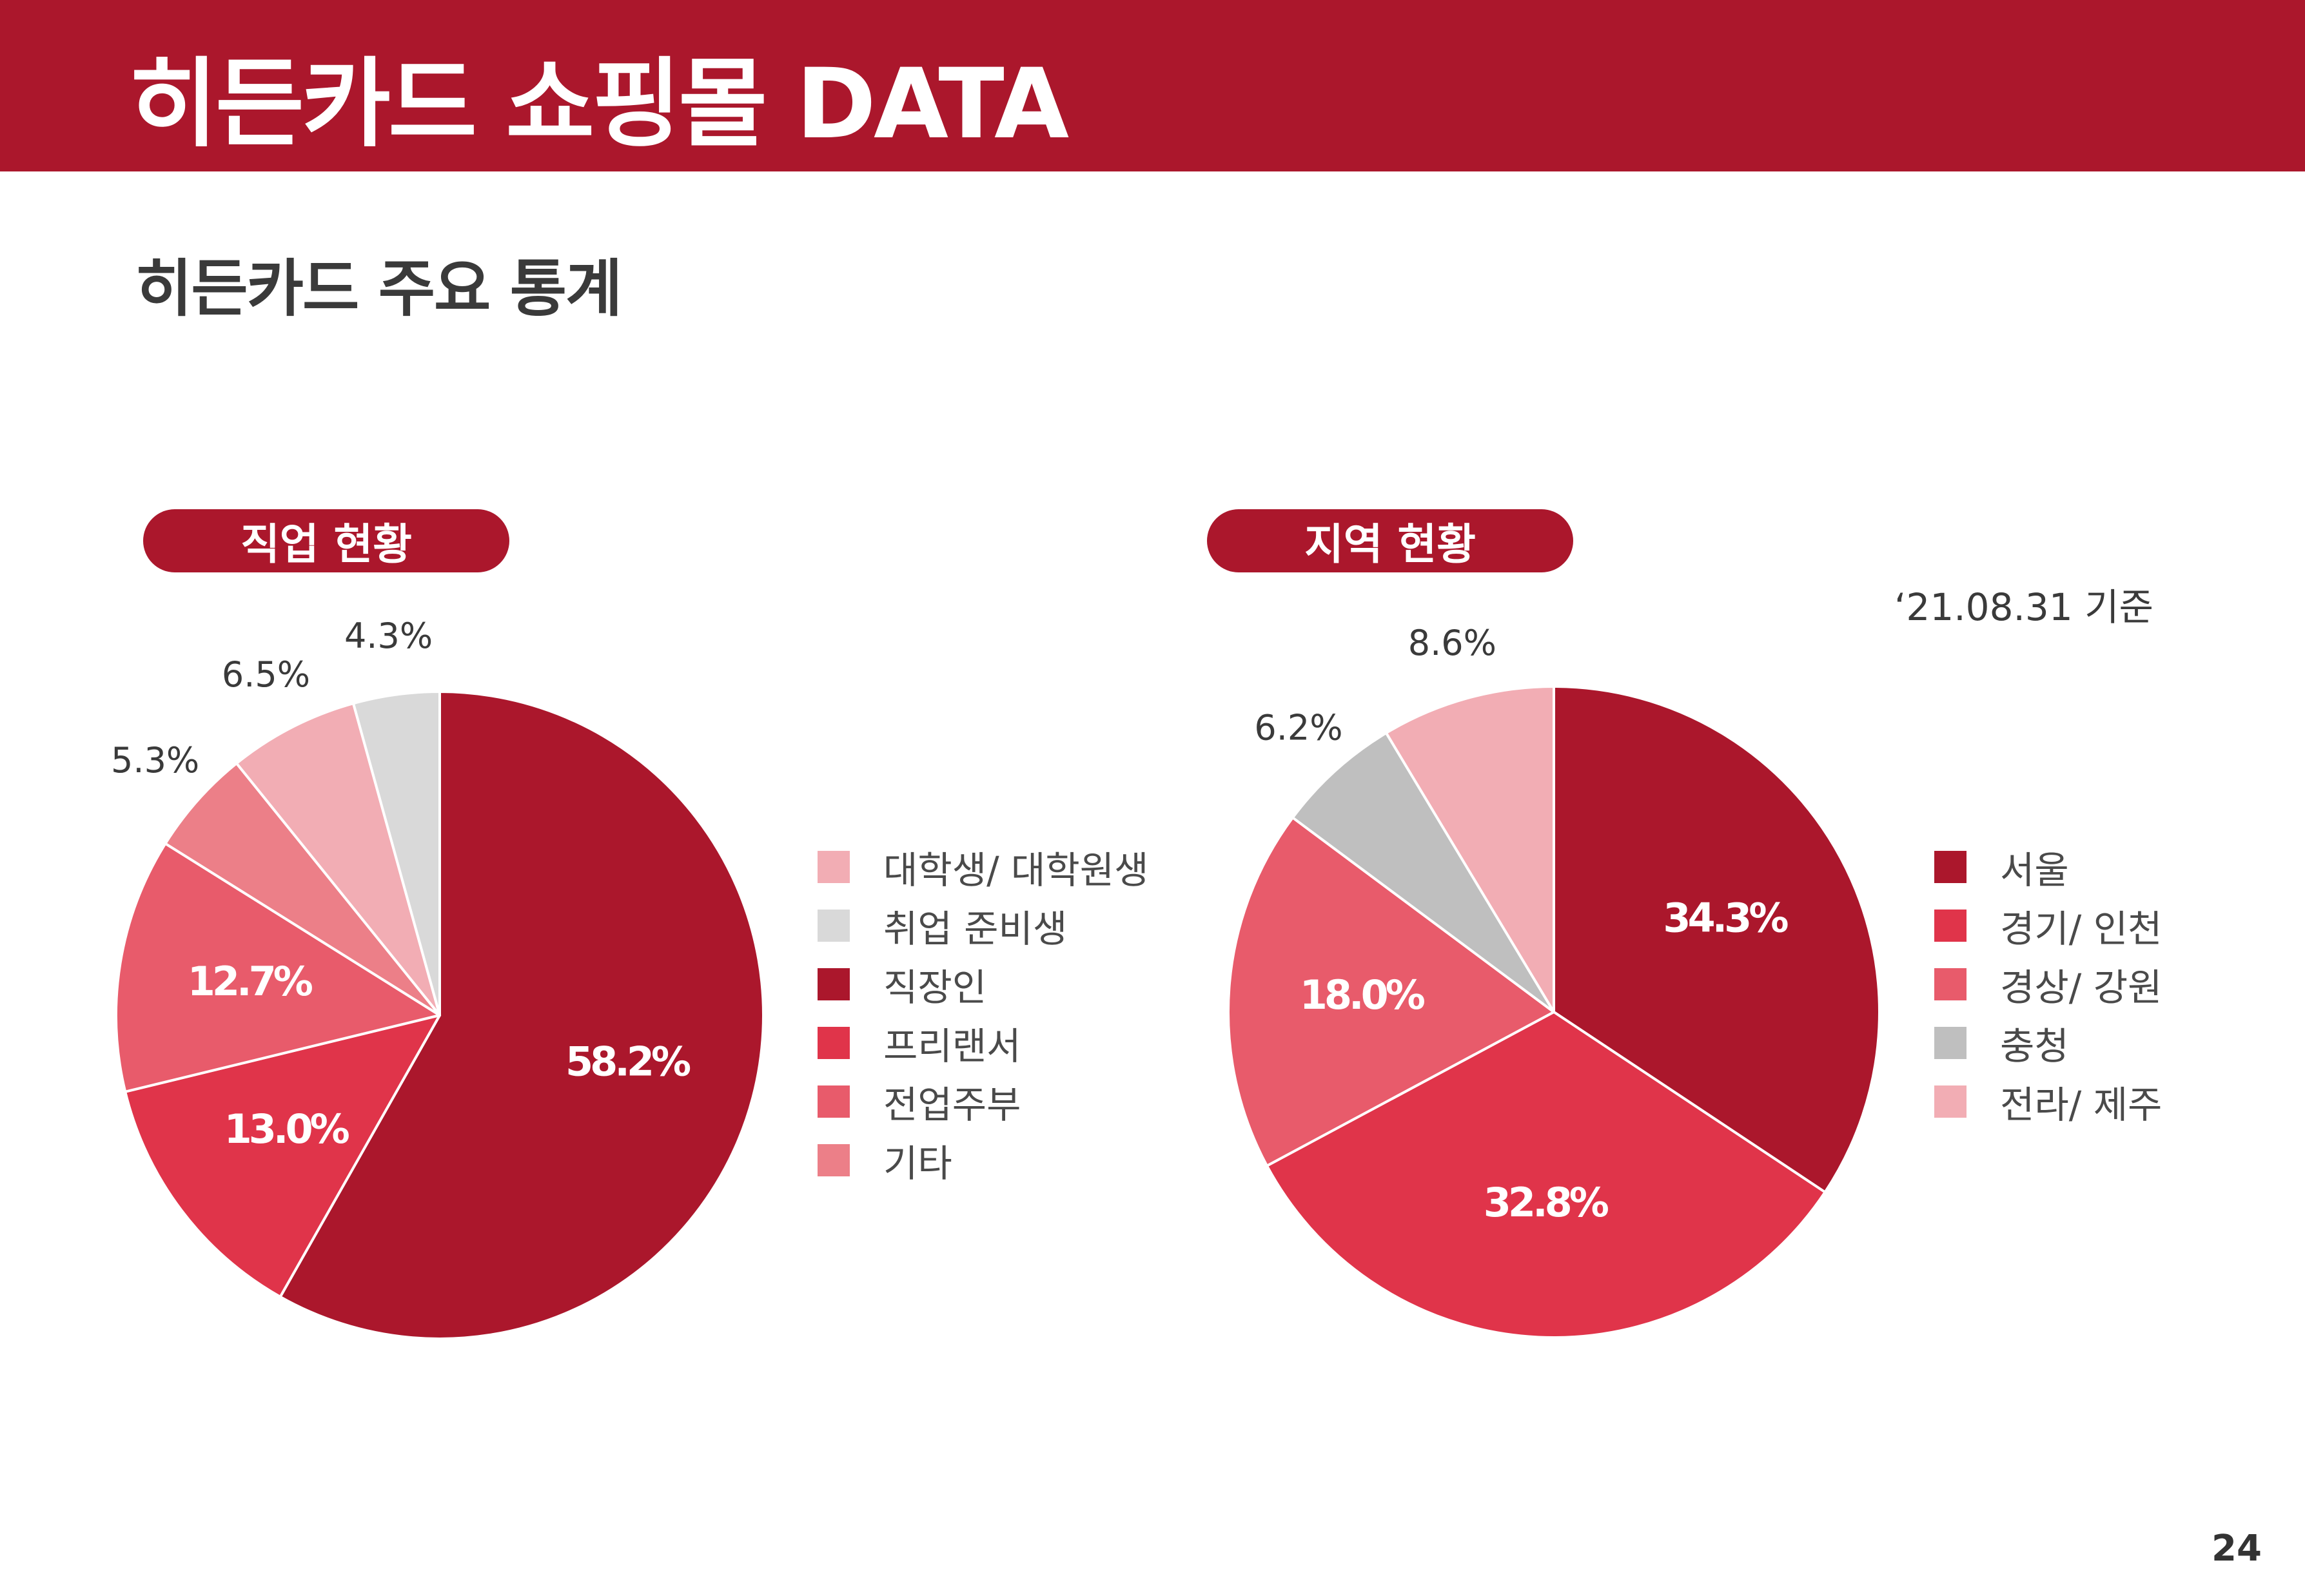  Describe the element at coordinates (1390, 540) in the screenshot. I see `region-chart-title-pill: 지역 현황` at that location.